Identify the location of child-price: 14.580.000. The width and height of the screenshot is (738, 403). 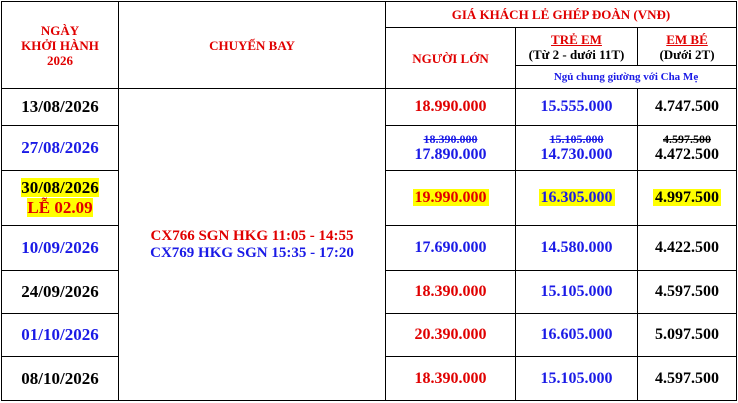
(576, 247).